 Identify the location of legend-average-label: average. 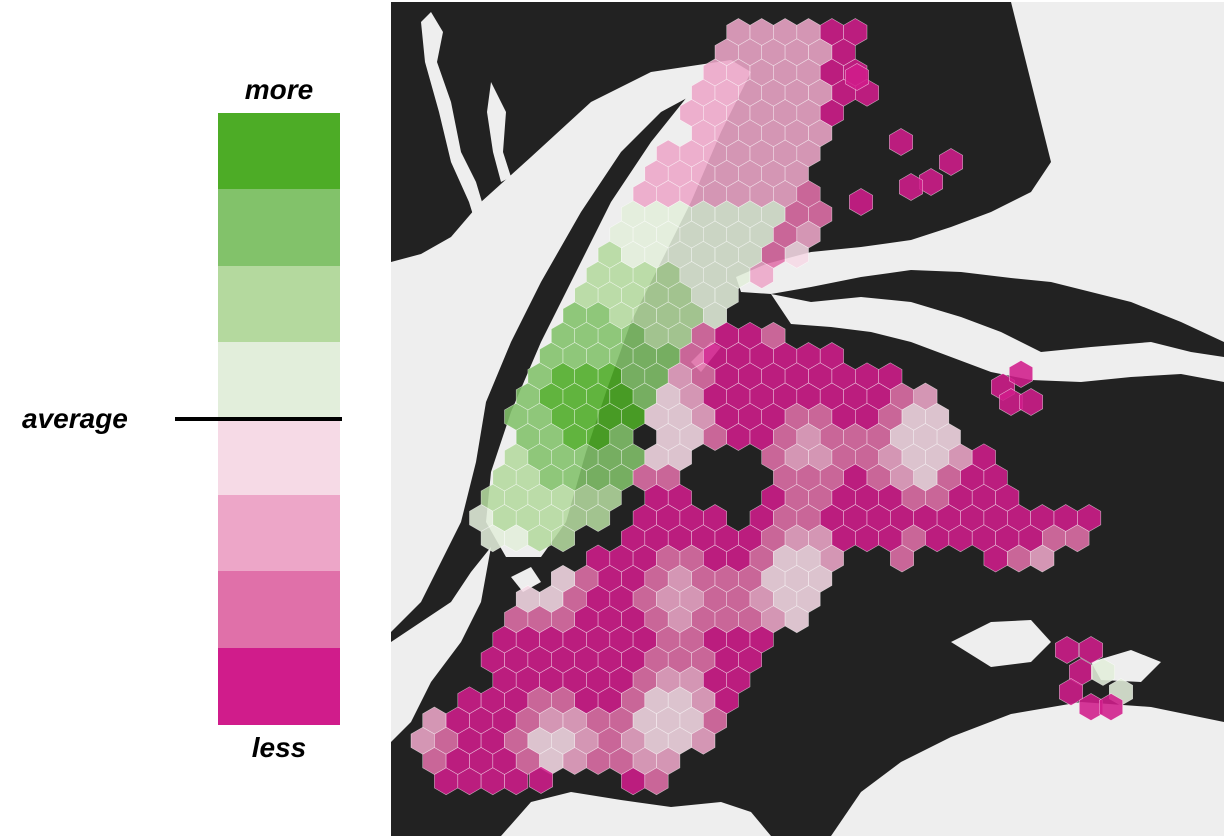
(75, 418).